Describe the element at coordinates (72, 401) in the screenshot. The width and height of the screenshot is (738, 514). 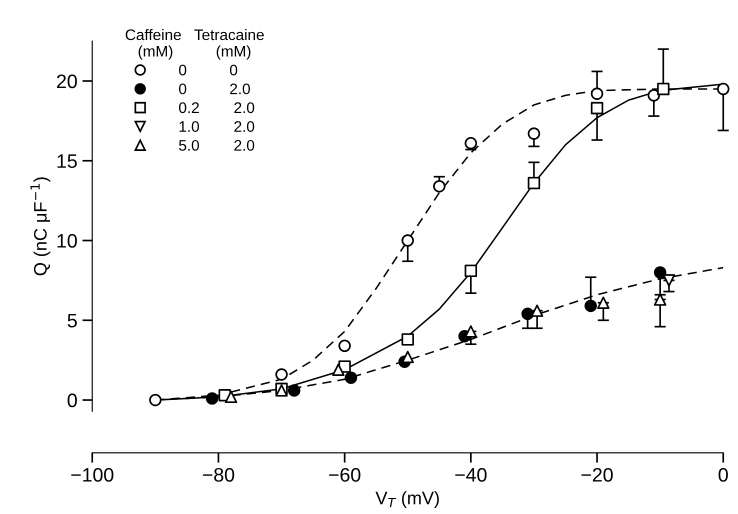
I see `y-tick-label: 0` at that location.